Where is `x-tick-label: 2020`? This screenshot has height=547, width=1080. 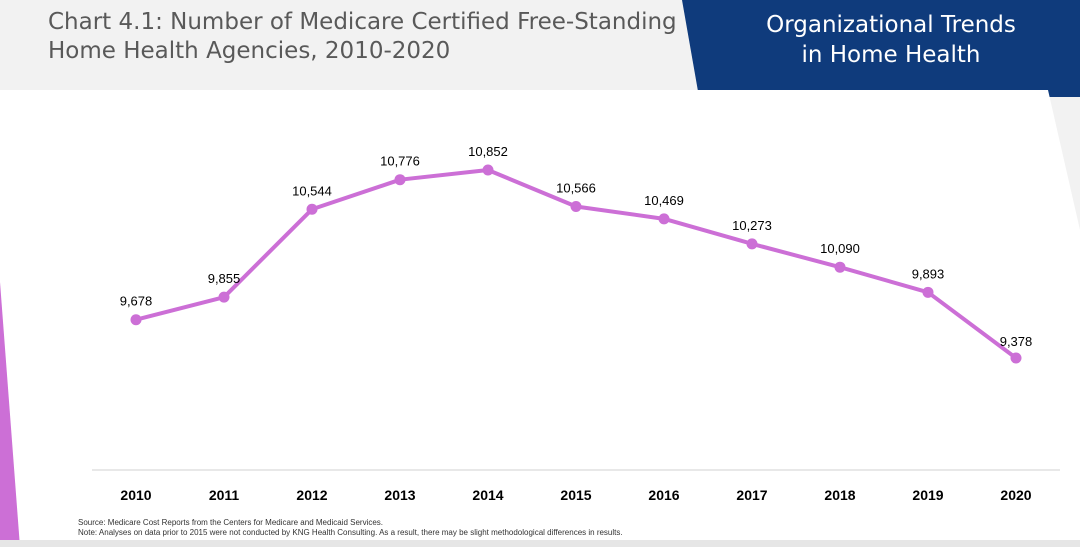
x-tick-label: 2020 is located at coordinates (1015, 495).